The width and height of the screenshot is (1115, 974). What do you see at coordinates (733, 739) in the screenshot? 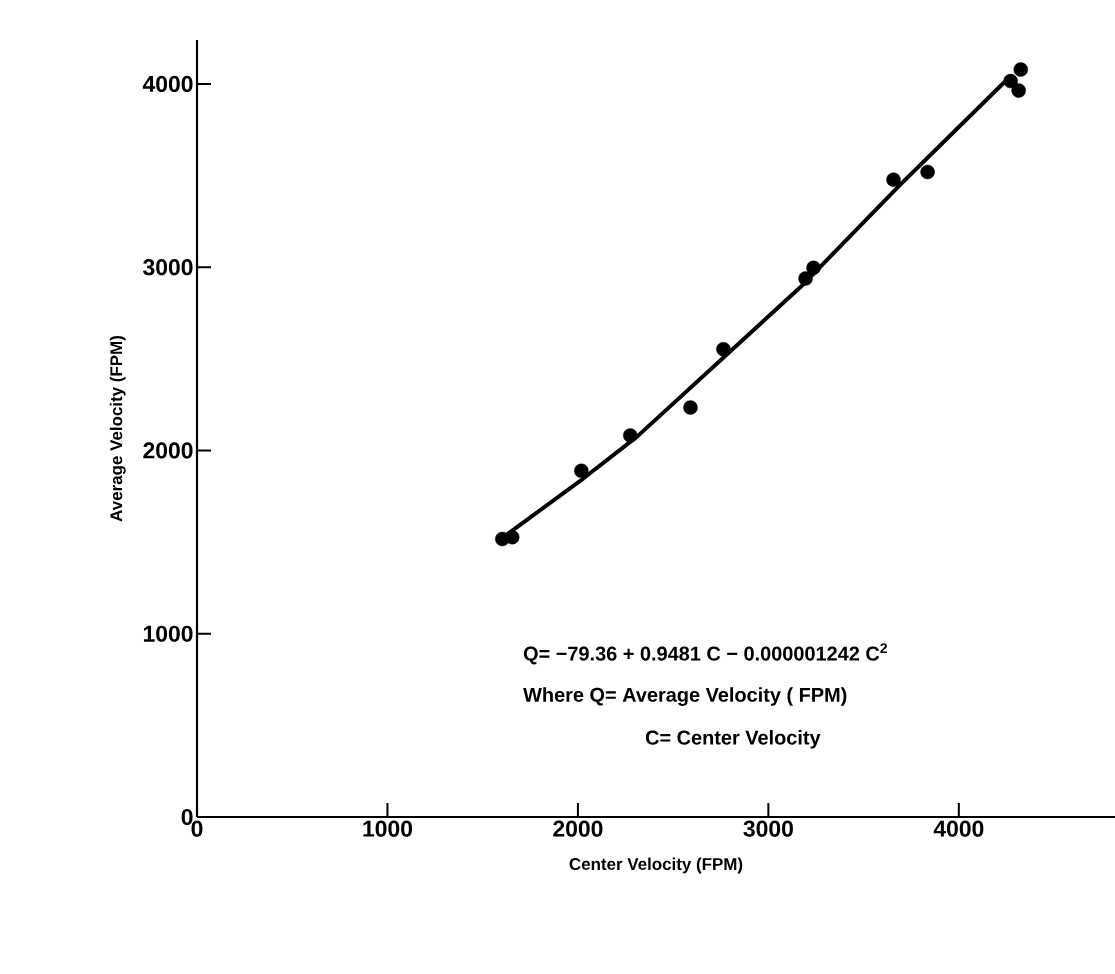
I see `annotation: C= Center Velocity` at bounding box center [733, 739].